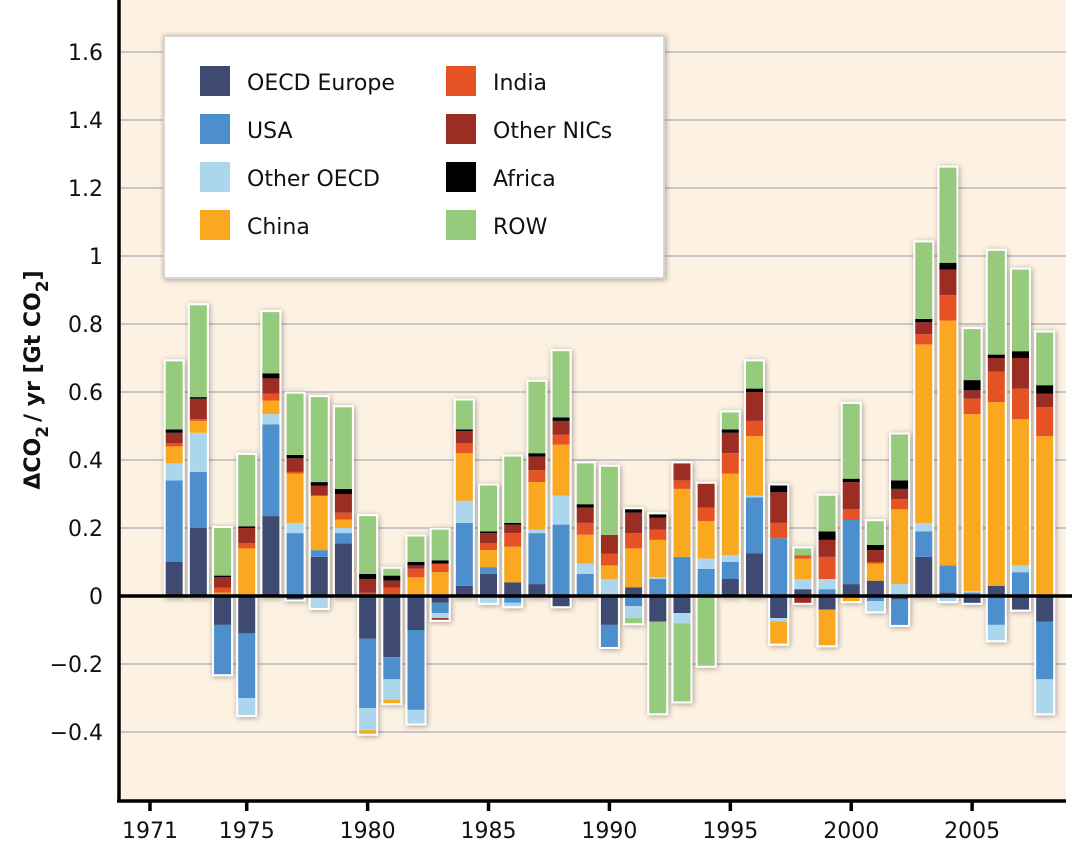  Describe the element at coordinates (76, 665) in the screenshot. I see `y-tick-label: −0.2` at that location.